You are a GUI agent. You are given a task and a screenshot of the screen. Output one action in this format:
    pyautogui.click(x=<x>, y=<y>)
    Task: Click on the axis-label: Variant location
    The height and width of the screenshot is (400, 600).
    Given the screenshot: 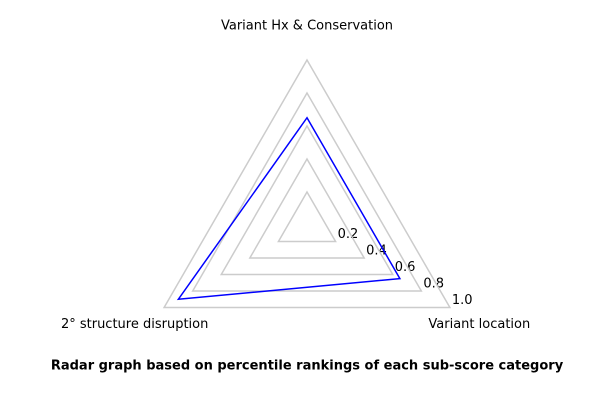 What is the action you would take?
    pyautogui.click(x=479, y=324)
    